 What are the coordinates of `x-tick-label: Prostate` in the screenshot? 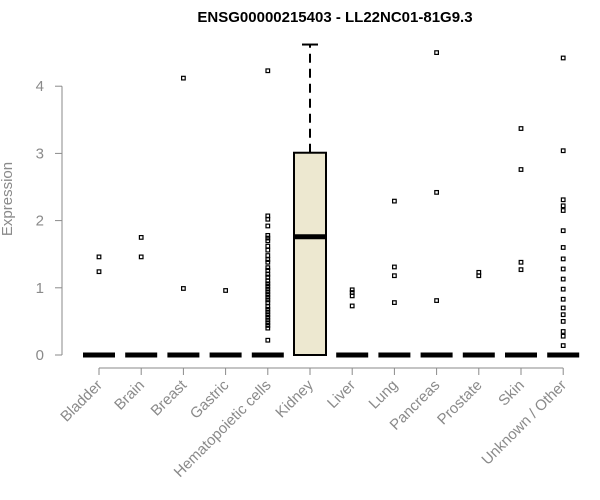 It's located at (460, 403).